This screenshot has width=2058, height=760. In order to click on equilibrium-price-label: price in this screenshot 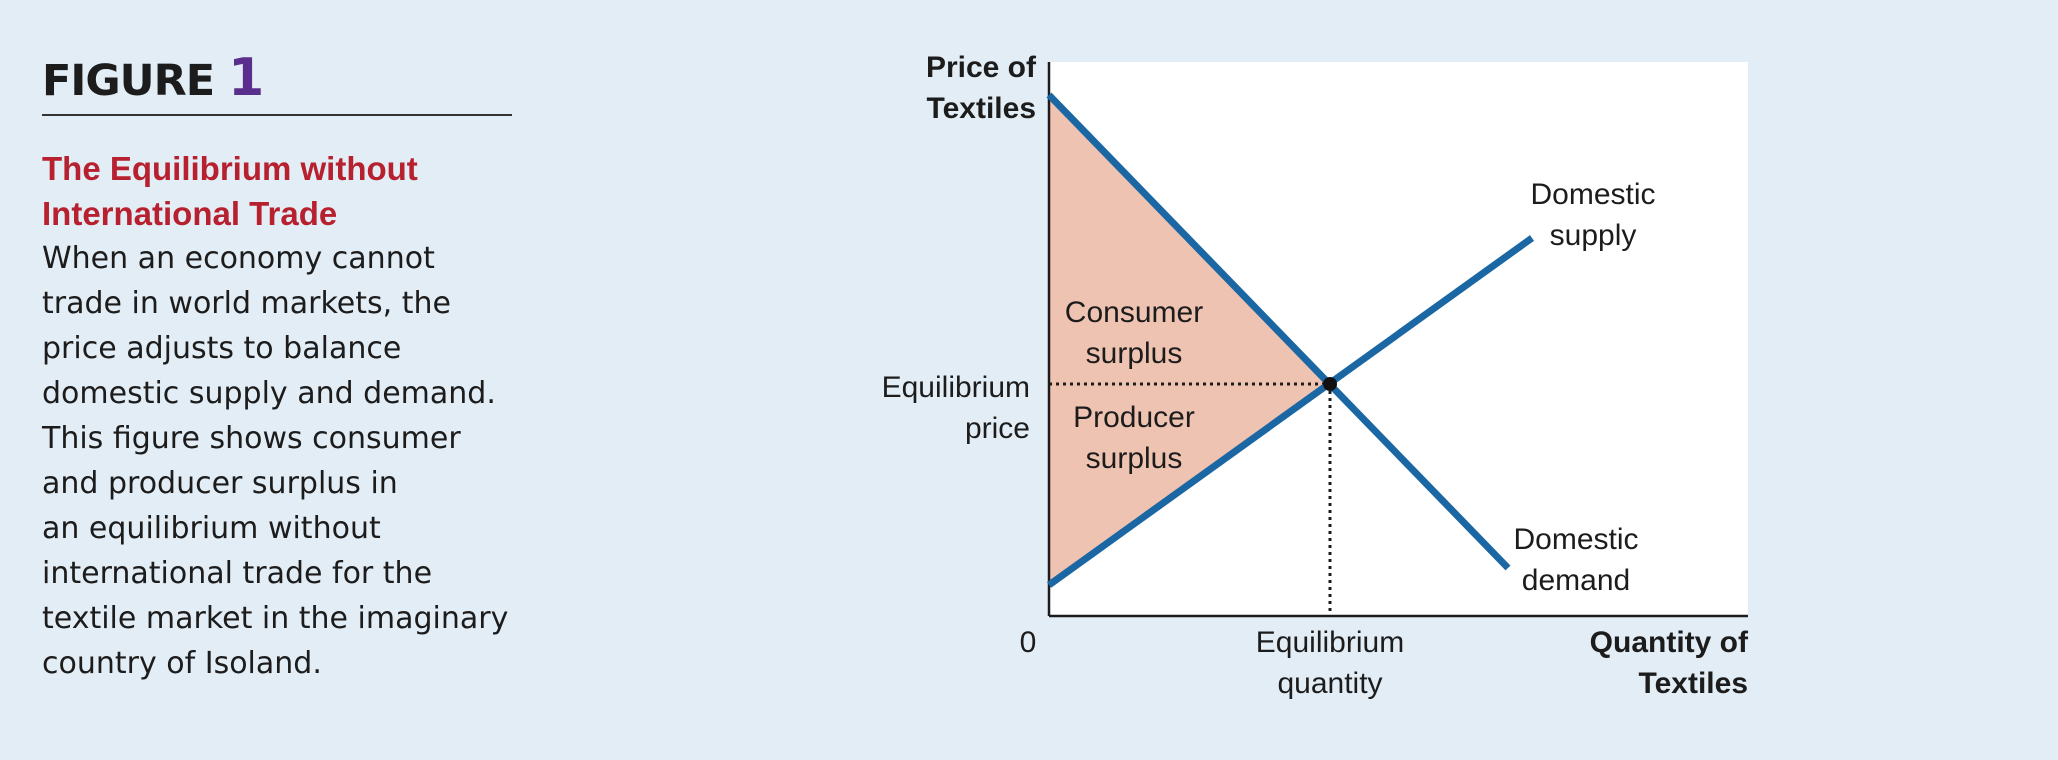, I will do `click(997, 428)`.